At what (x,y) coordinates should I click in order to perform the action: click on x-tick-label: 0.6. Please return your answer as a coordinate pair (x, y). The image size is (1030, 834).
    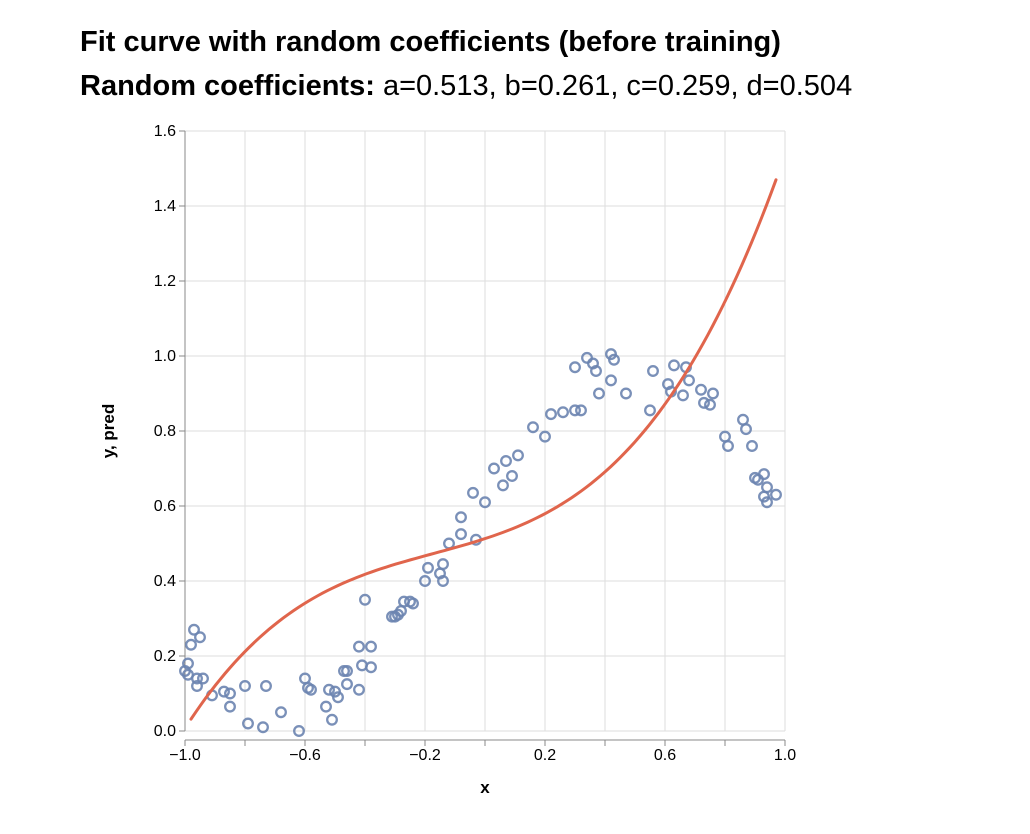
    Looking at the image, I should click on (665, 755).